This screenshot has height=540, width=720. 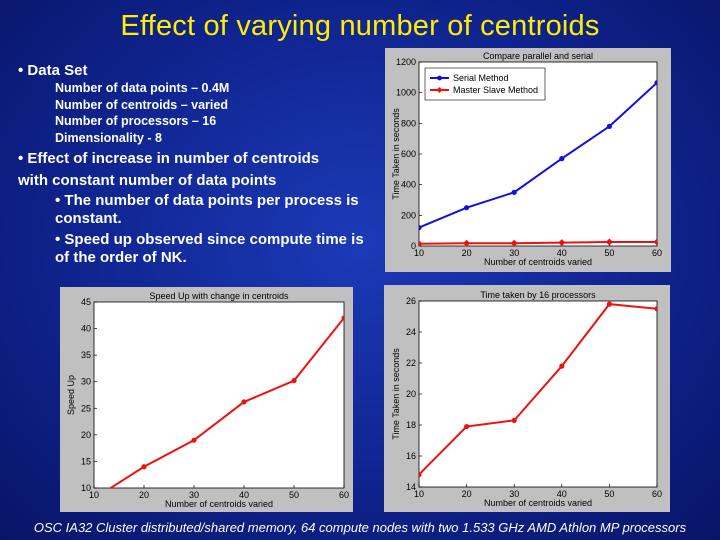 I want to click on bullet-effect-line2: with constant number of data points, so click(x=147, y=180).